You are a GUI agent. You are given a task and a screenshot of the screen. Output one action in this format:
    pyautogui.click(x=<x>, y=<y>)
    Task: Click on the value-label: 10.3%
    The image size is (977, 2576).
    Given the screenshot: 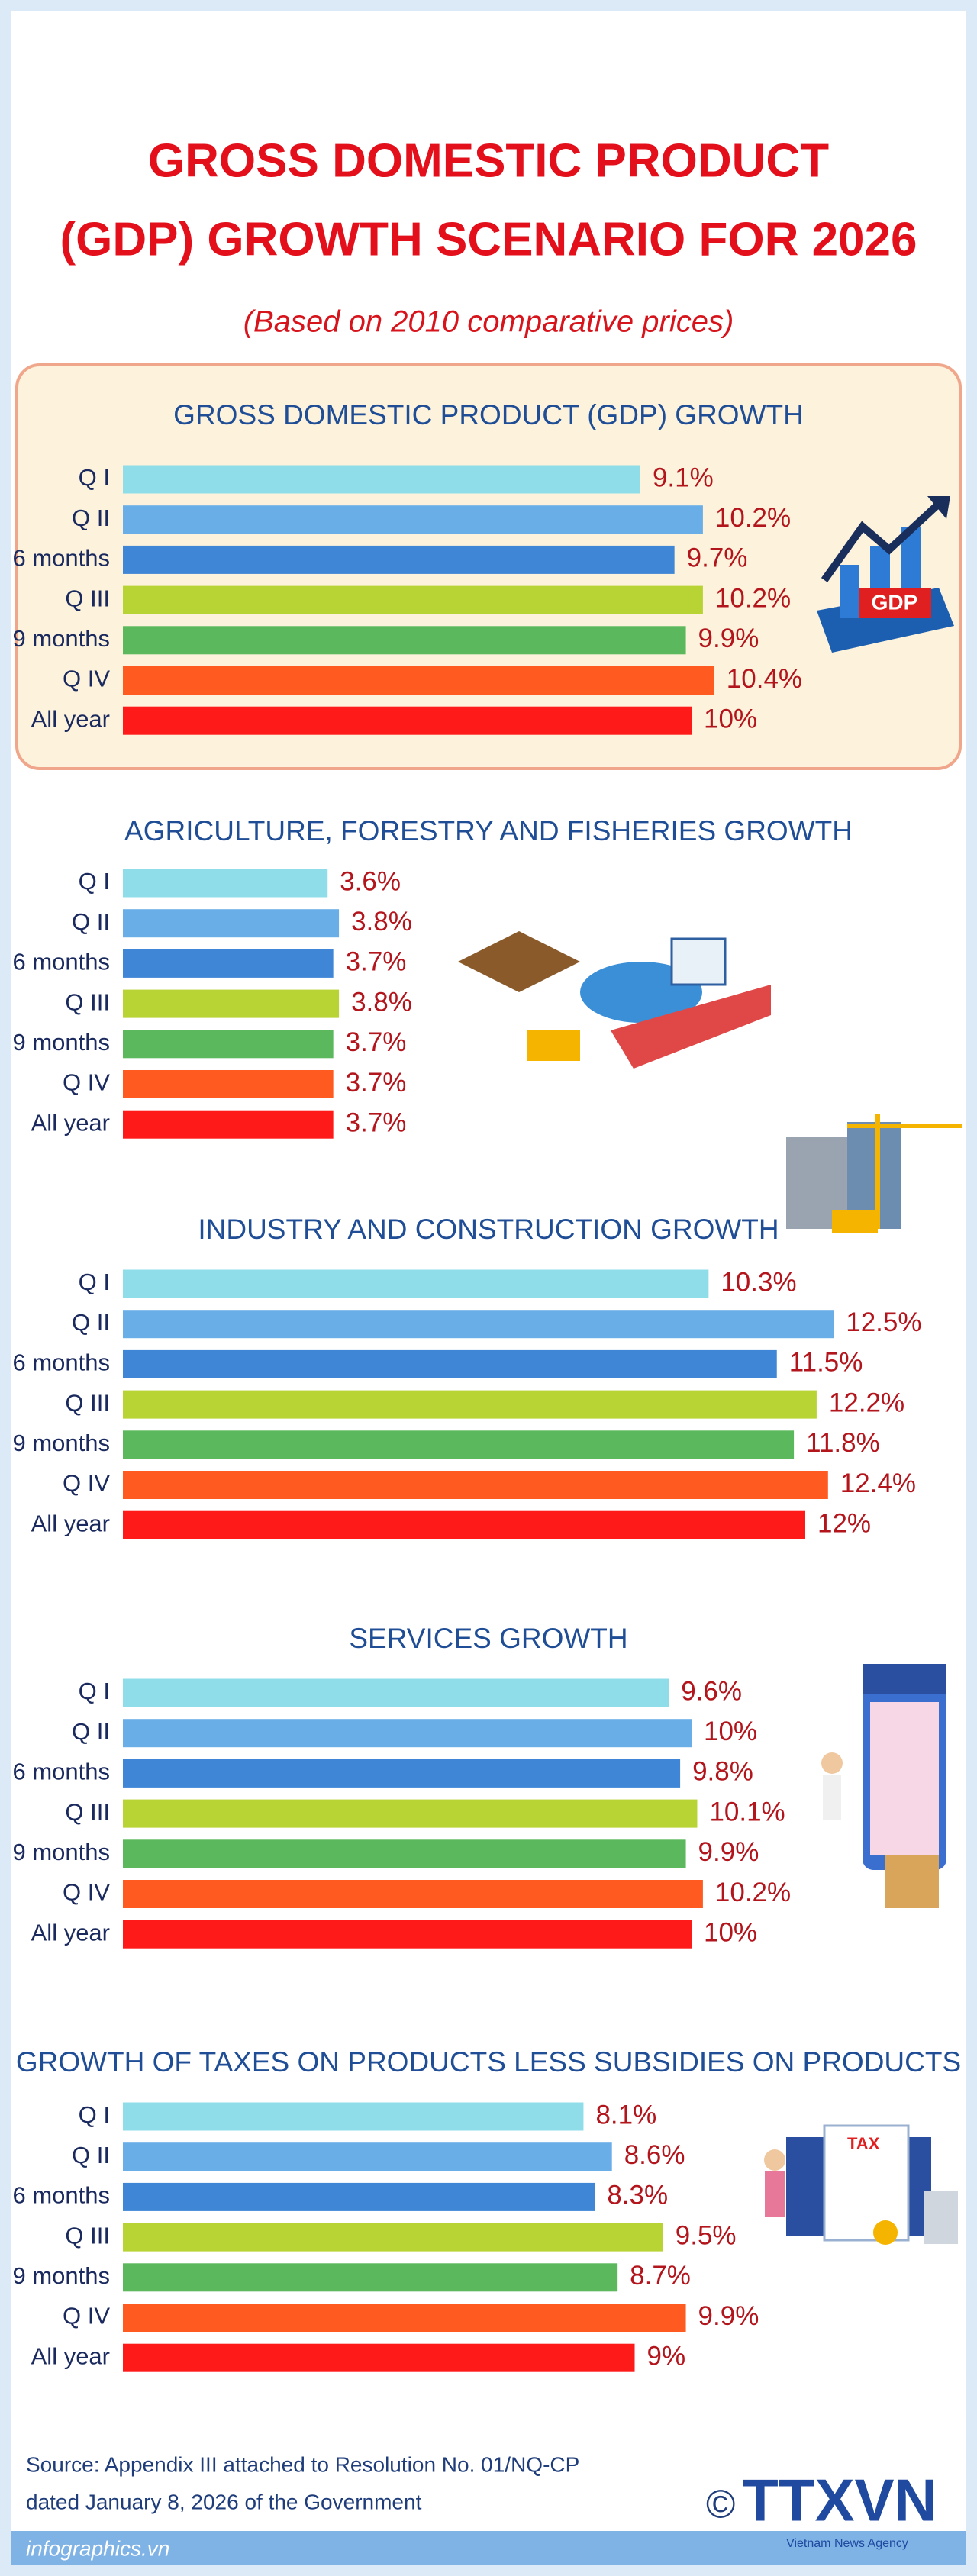 What is the action you would take?
    pyautogui.click(x=758, y=1282)
    